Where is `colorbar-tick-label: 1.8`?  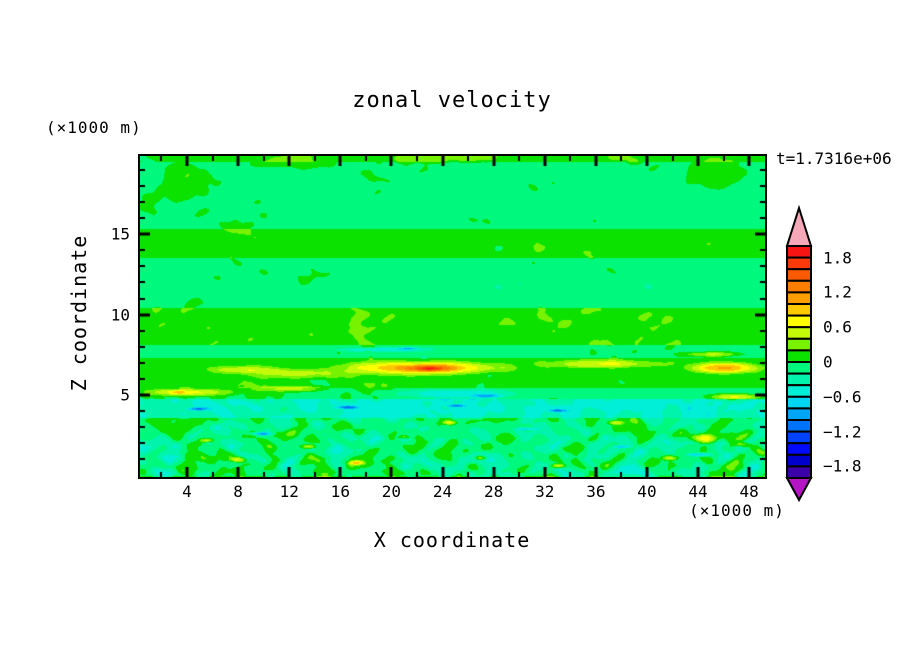
colorbar-tick-label: 1.8 is located at coordinates (837, 258).